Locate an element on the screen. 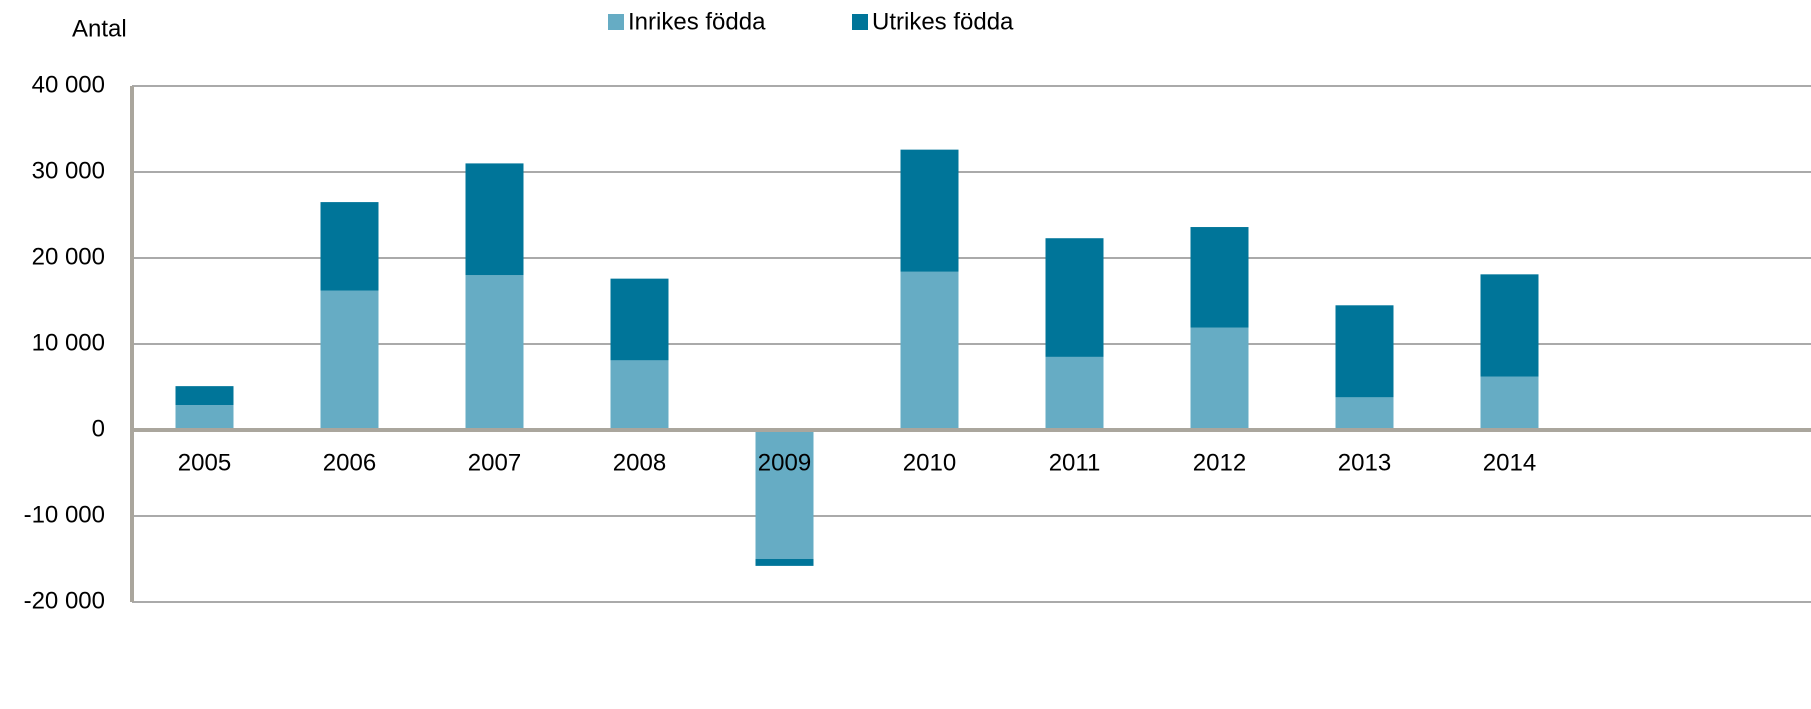 Image resolution: width=1811 pixels, height=709 pixels. y-tick-label: -20 000 is located at coordinates (64, 600).